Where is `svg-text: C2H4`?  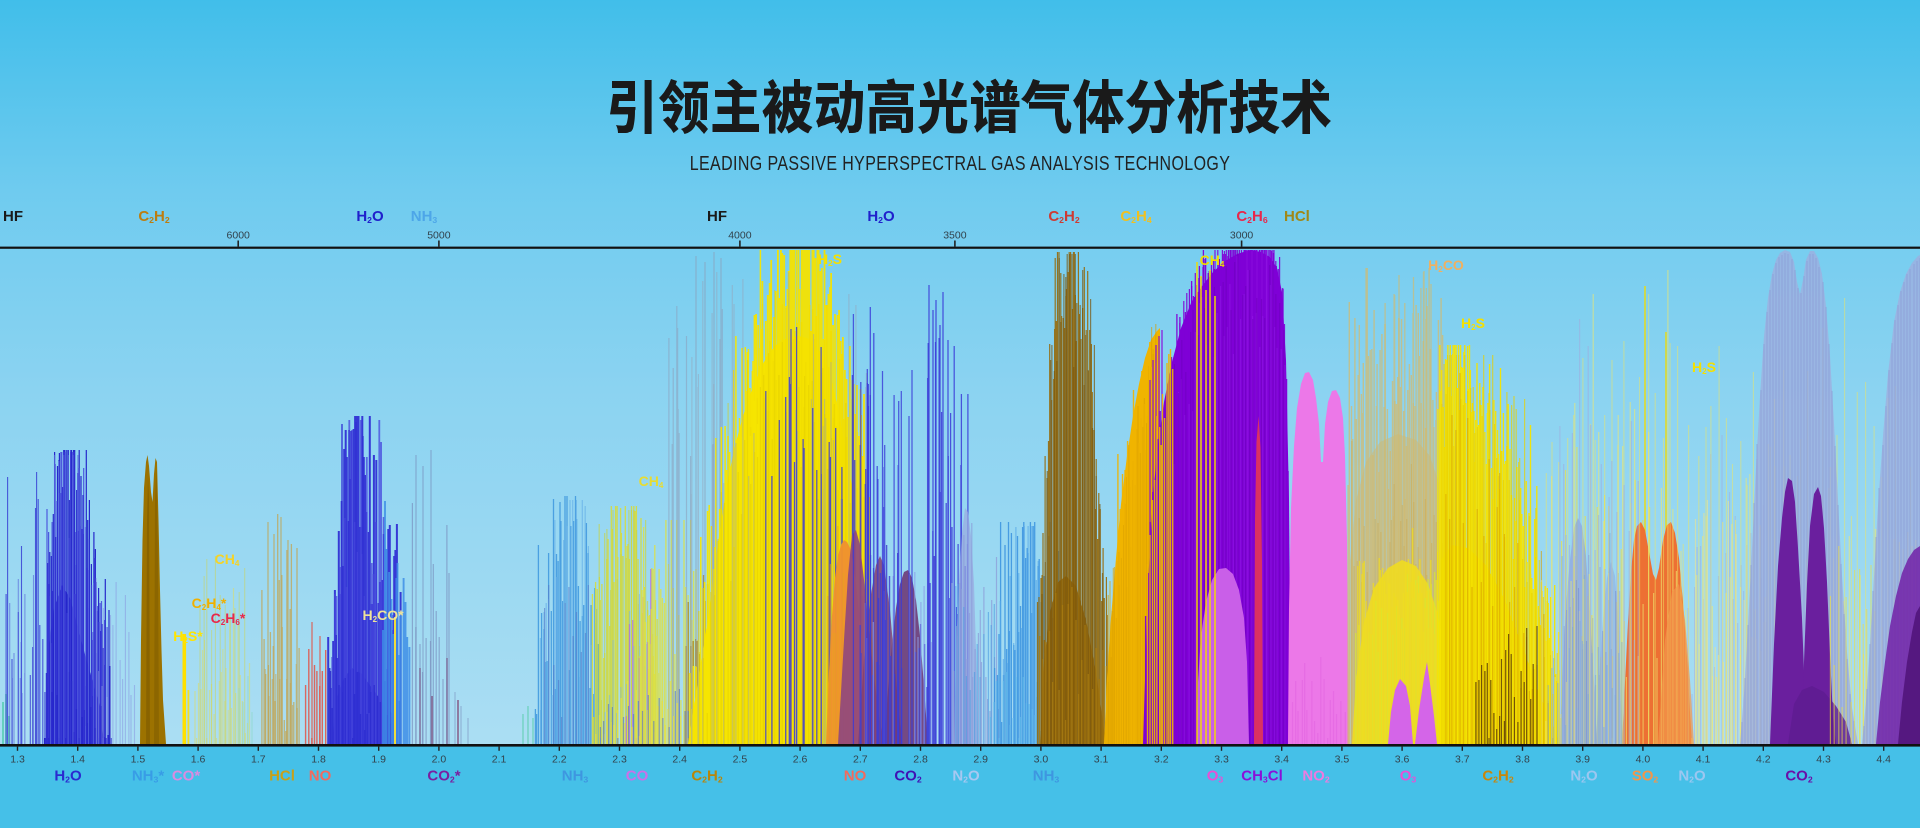
svg-text: C2H4 is located at coordinates (1136, 216).